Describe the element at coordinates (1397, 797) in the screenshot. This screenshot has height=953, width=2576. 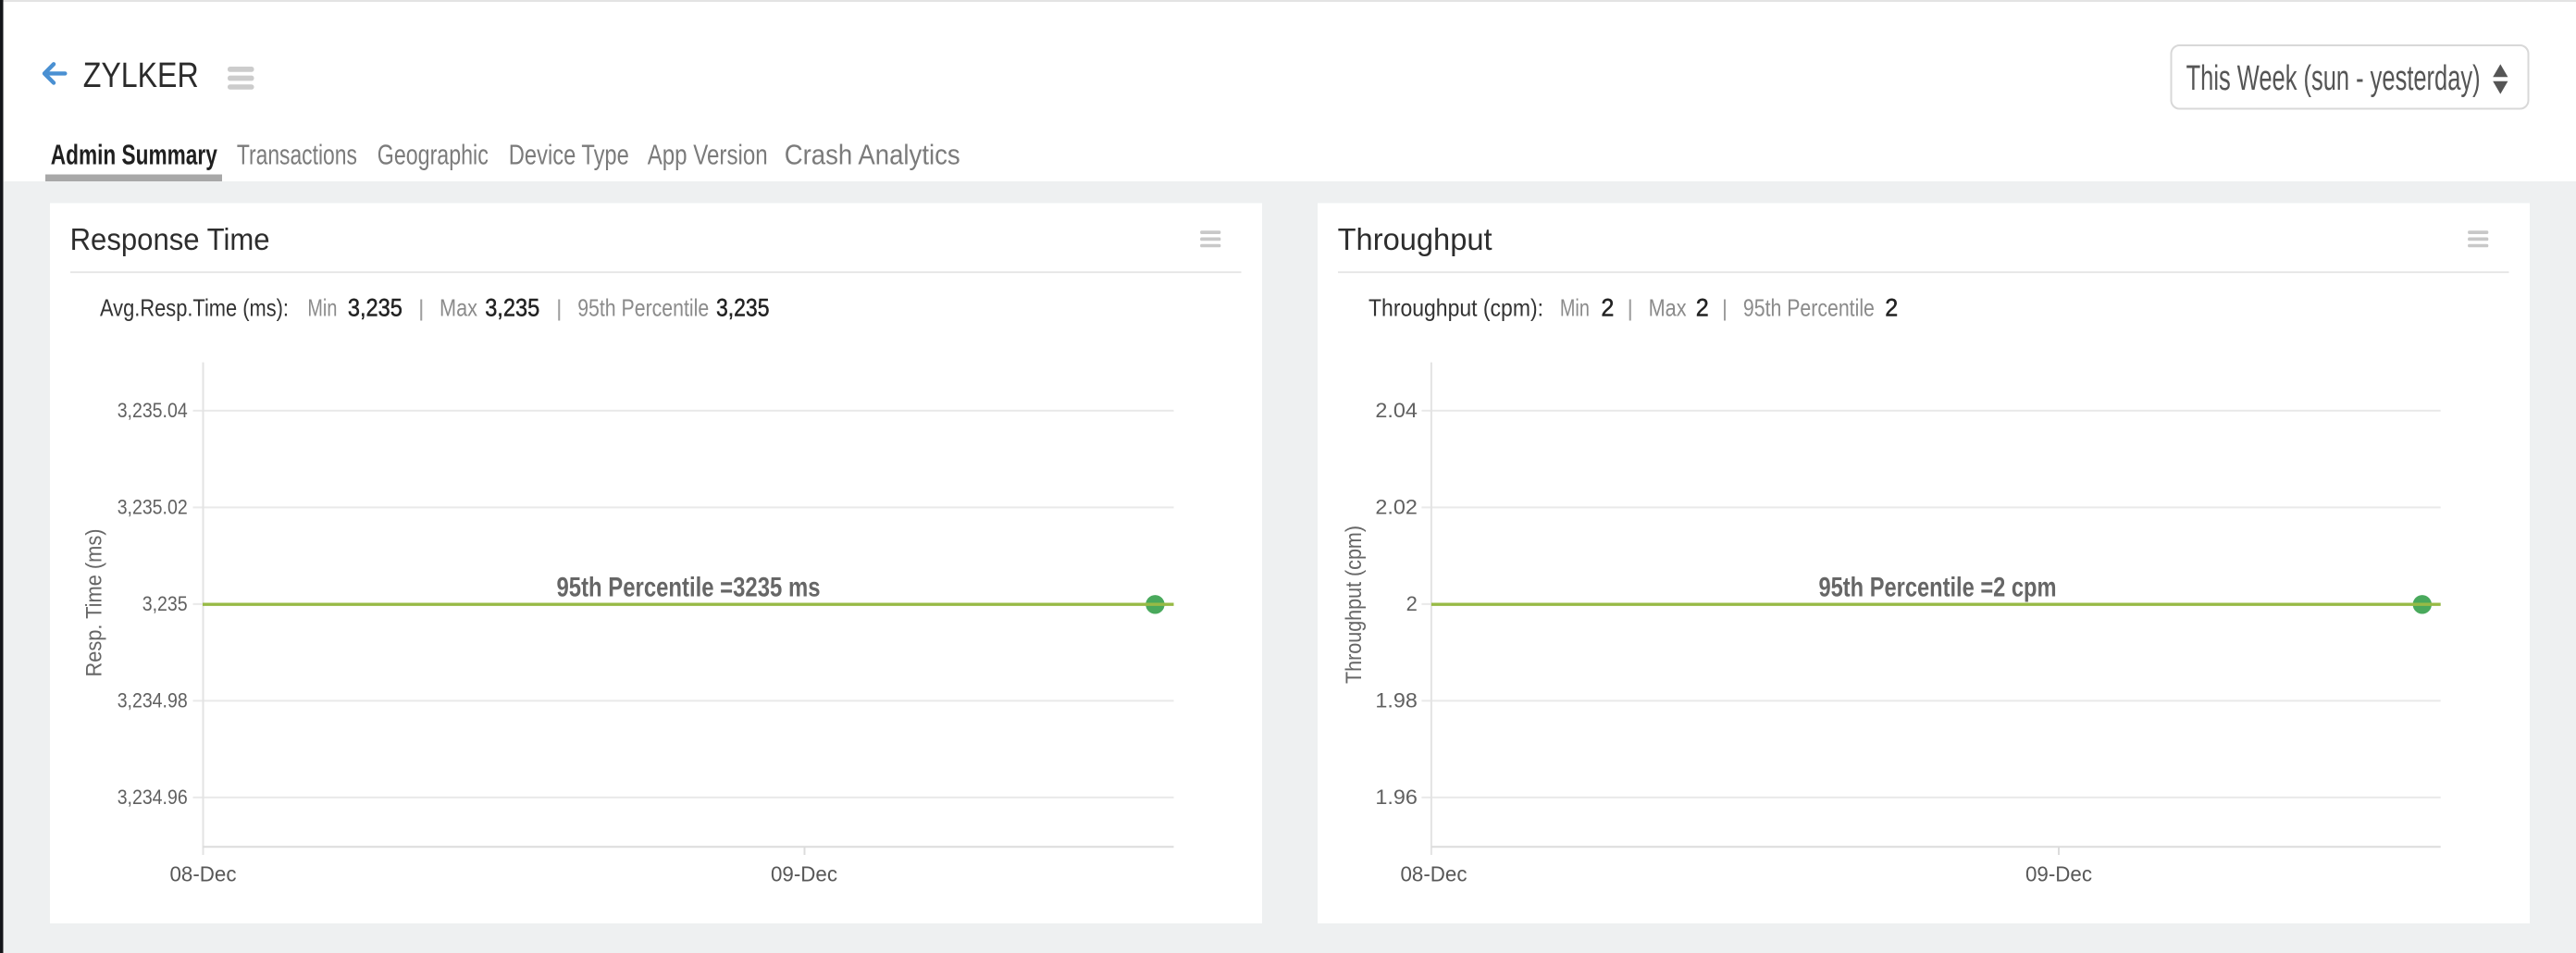
I see `svg-text: 1.96` at that location.